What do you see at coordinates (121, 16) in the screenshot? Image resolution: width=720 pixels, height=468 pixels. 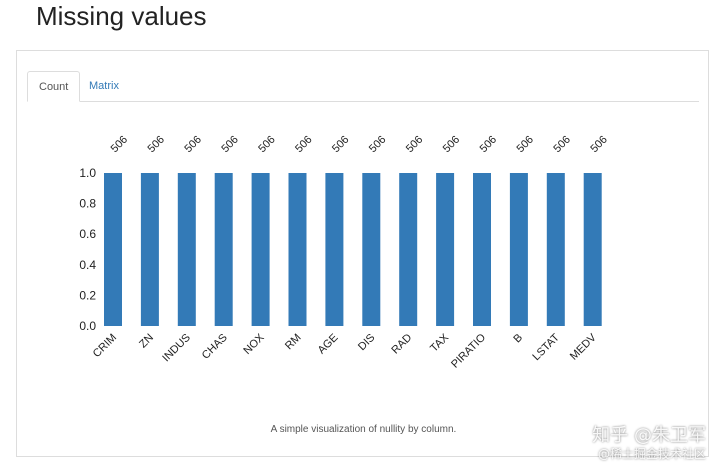 I see `page-title: Missing values` at bounding box center [121, 16].